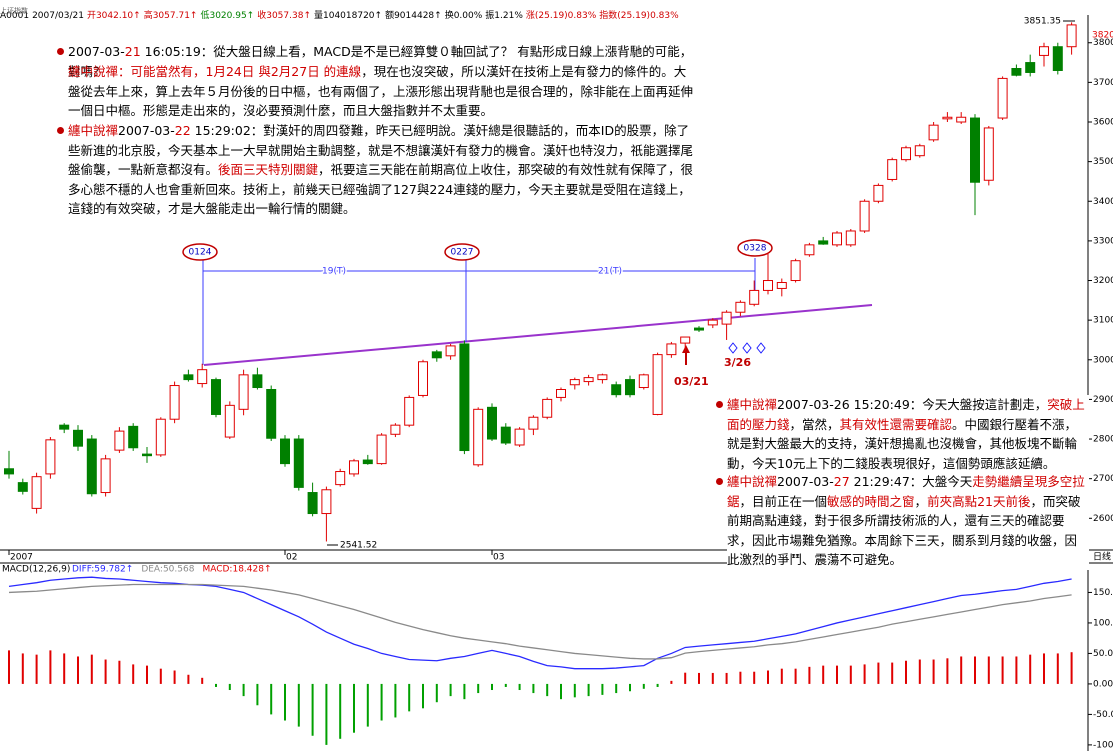 The height and width of the screenshot is (751, 1113). Describe the element at coordinates (236, 570) in the screenshot. I see `legend-entry: MACD:18.428↑` at that location.